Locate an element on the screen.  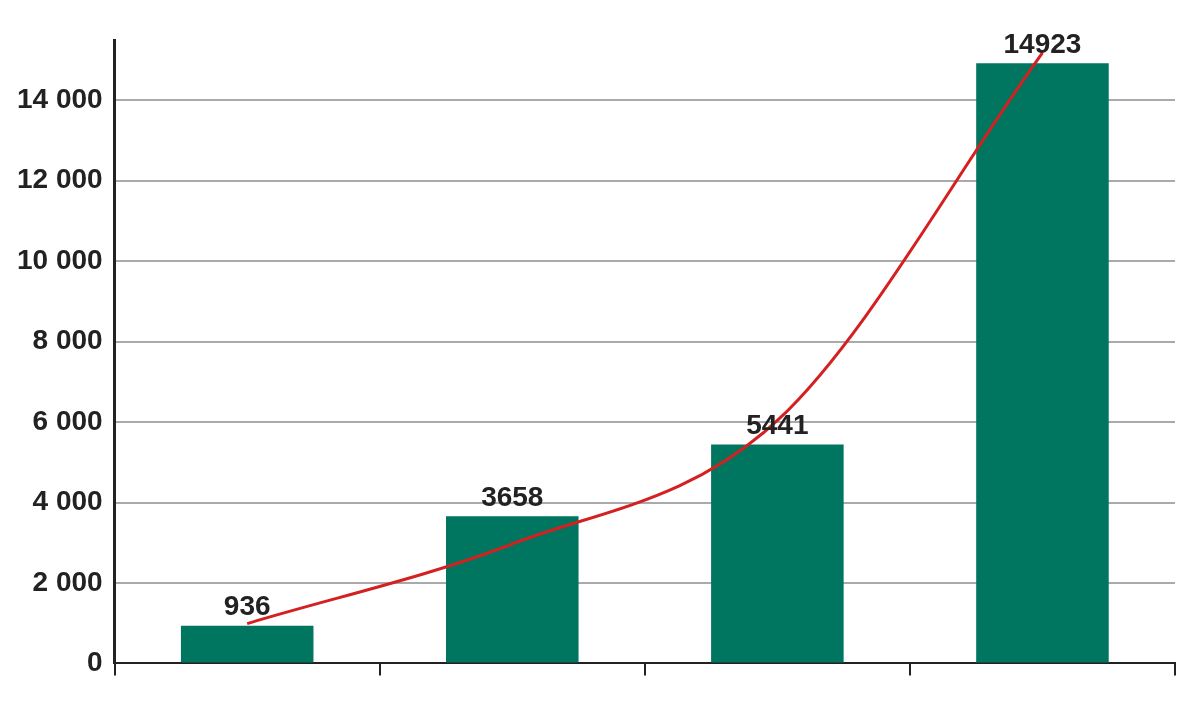
data-label: 3658 is located at coordinates (512, 496).